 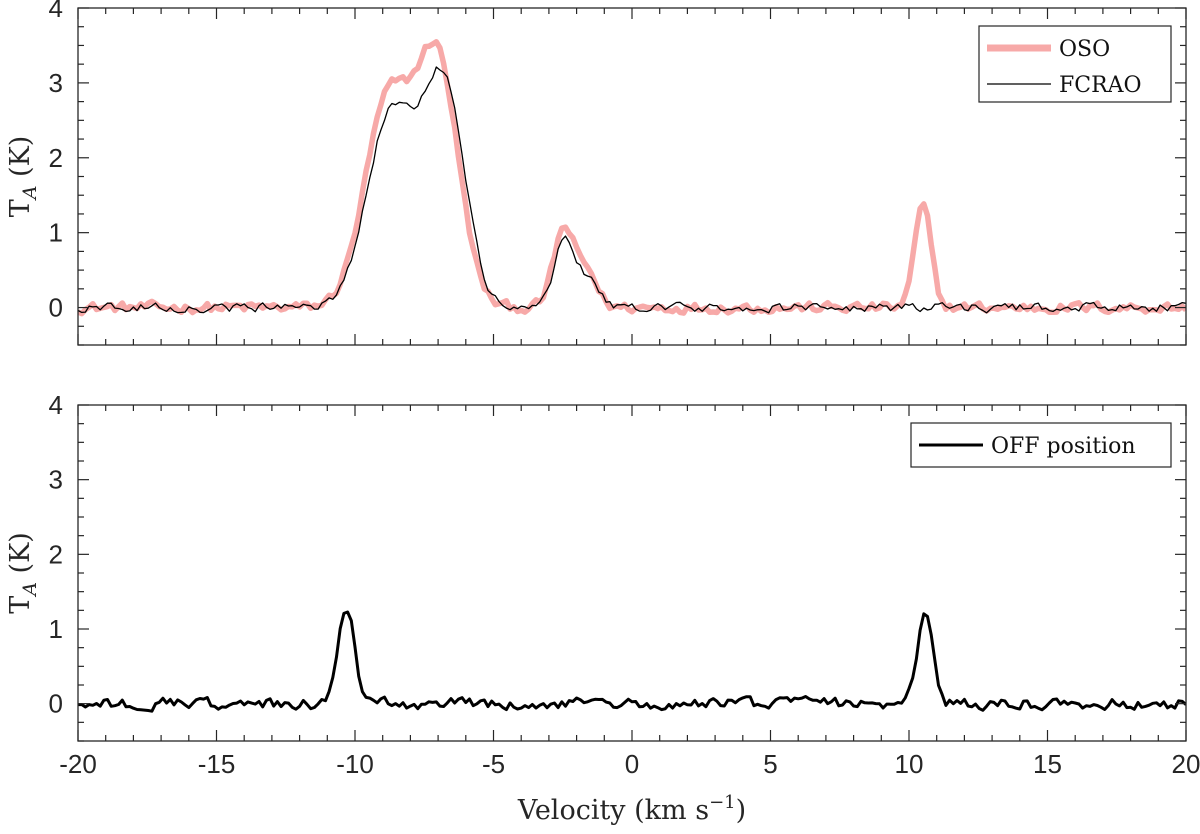 What do you see at coordinates (217, 764) in the screenshot?
I see `x-tick-label: -15` at bounding box center [217, 764].